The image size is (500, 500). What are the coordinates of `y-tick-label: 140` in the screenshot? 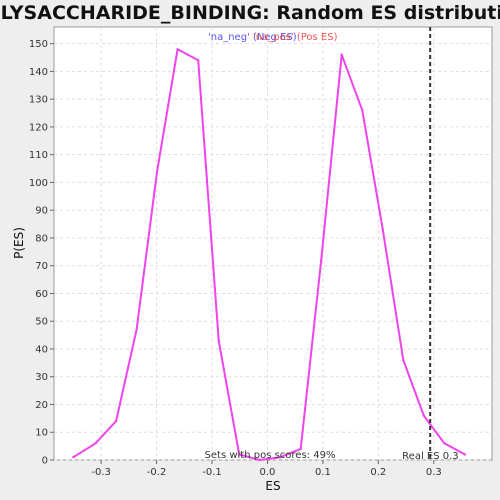 It's located at (38, 72).